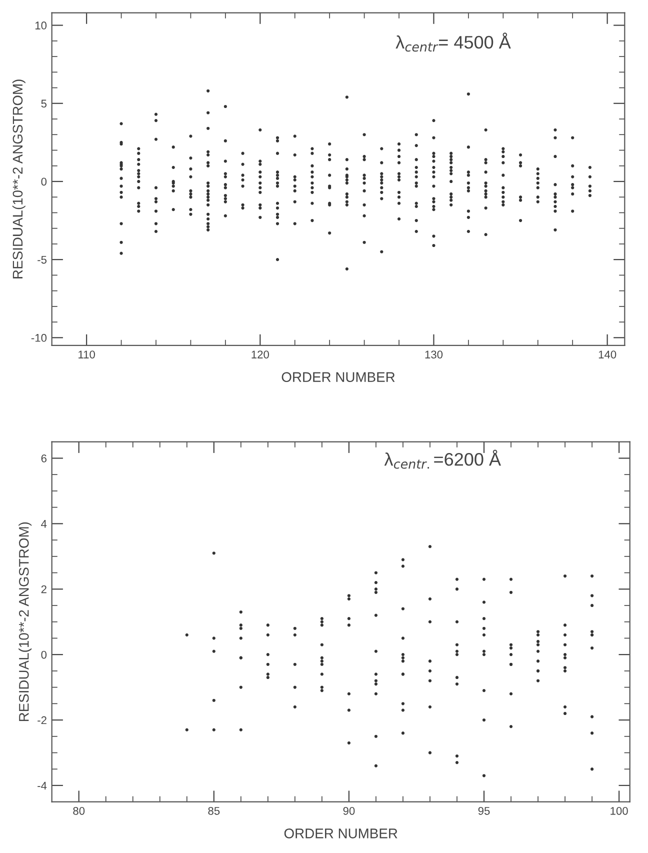  What do you see at coordinates (453, 42) in the screenshot?
I see `annotation: λ$_{centr}$= 4500 Å` at bounding box center [453, 42].